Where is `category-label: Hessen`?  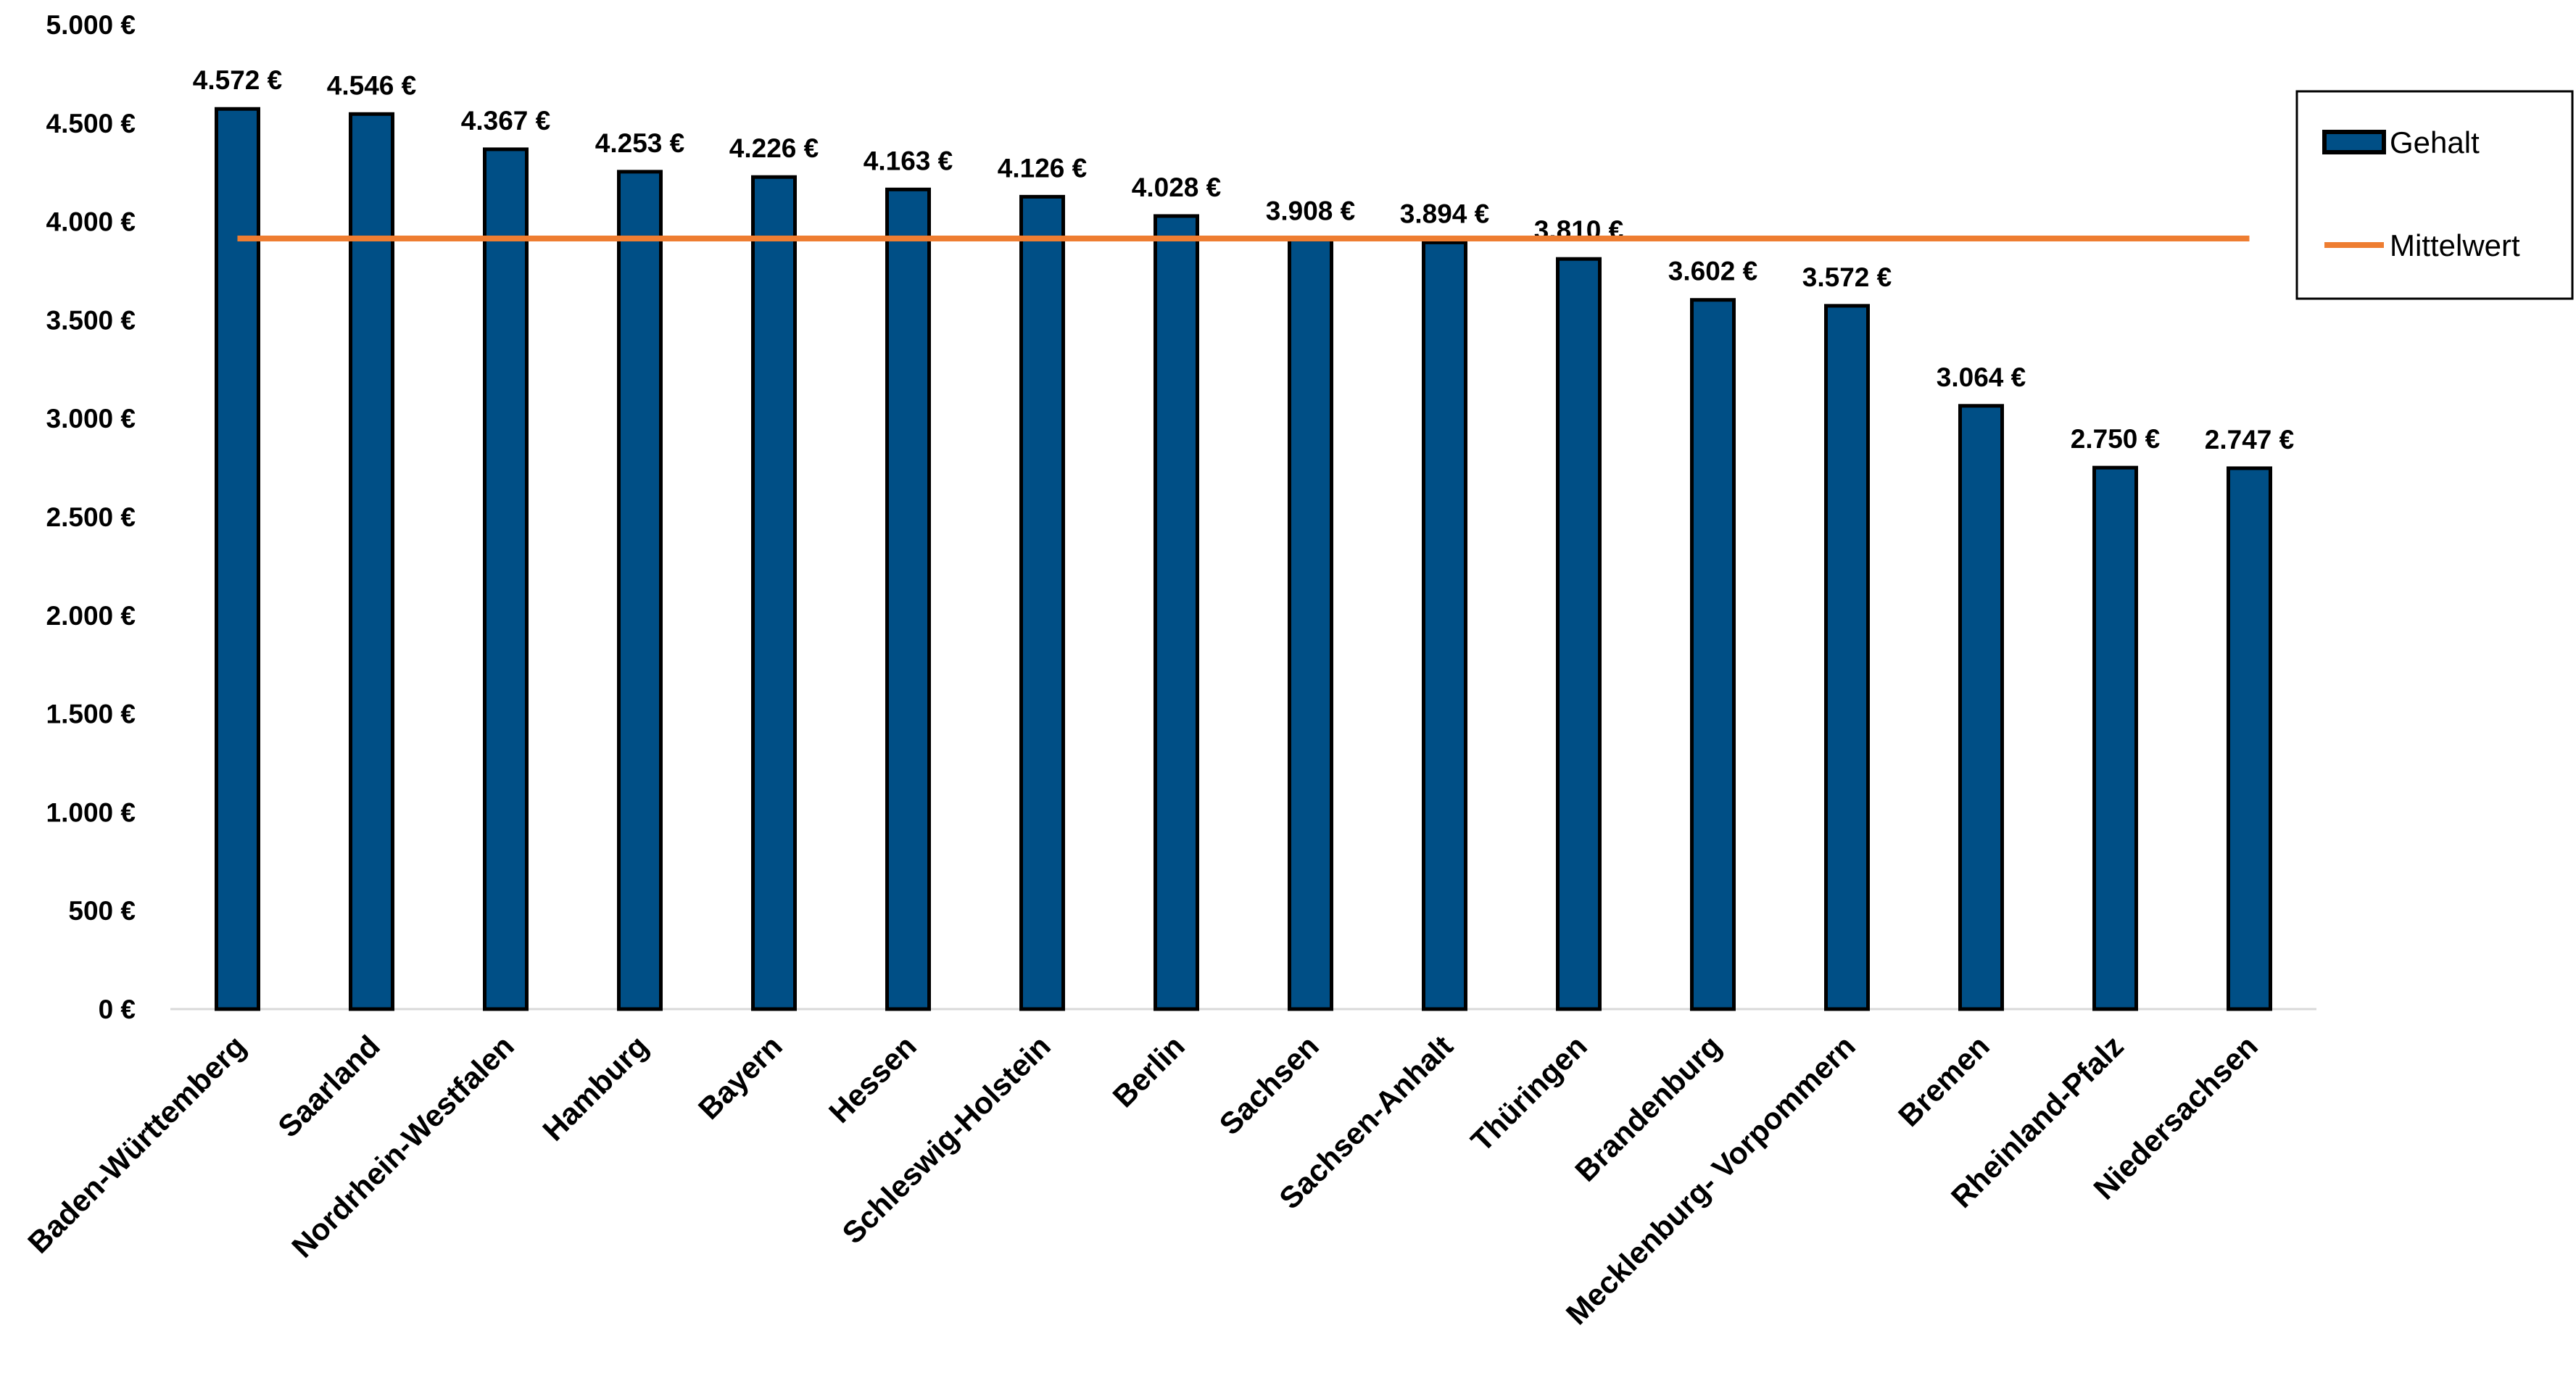 category-label: Hessen is located at coordinates (873, 1079).